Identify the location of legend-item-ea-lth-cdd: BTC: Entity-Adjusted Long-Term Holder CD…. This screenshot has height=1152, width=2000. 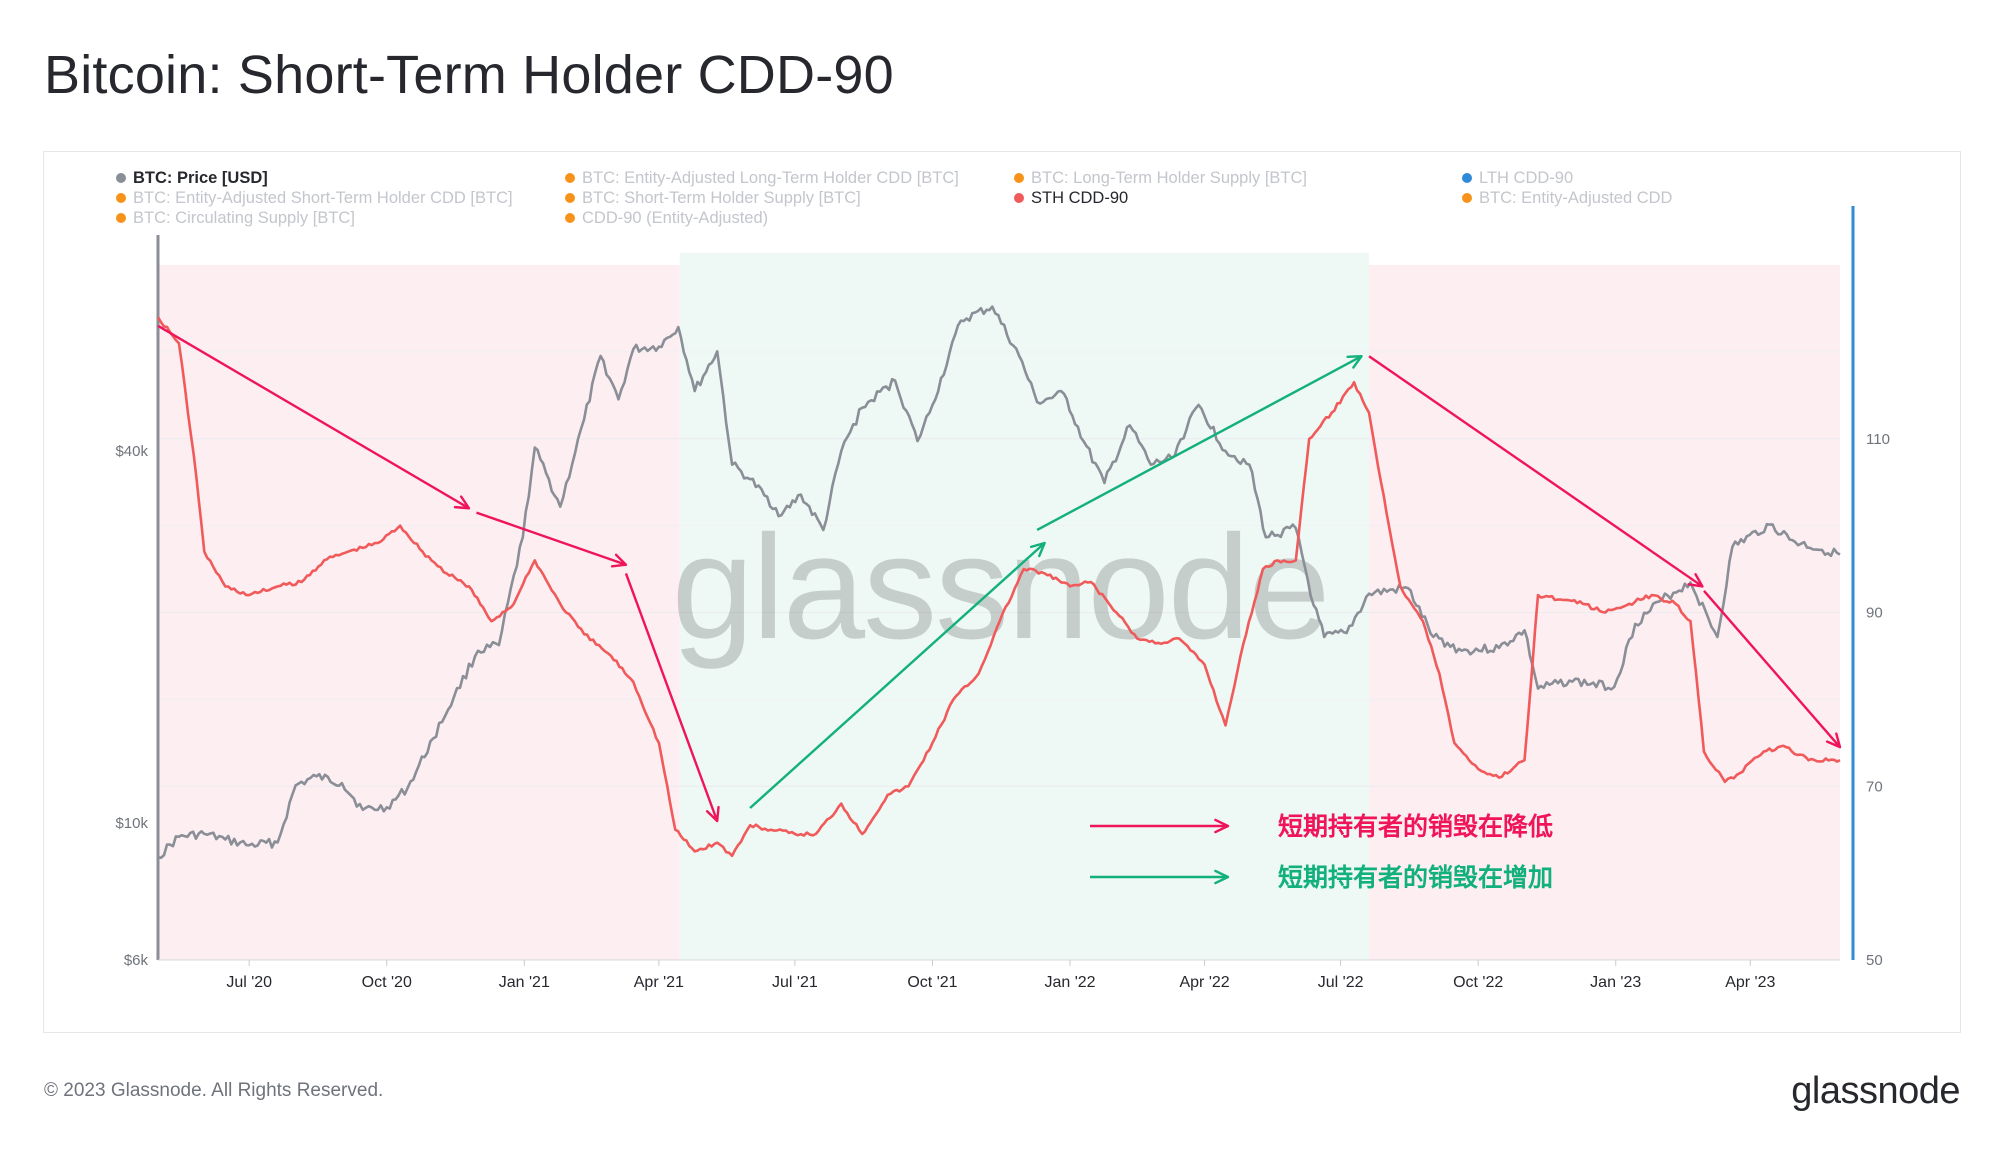
(762, 178).